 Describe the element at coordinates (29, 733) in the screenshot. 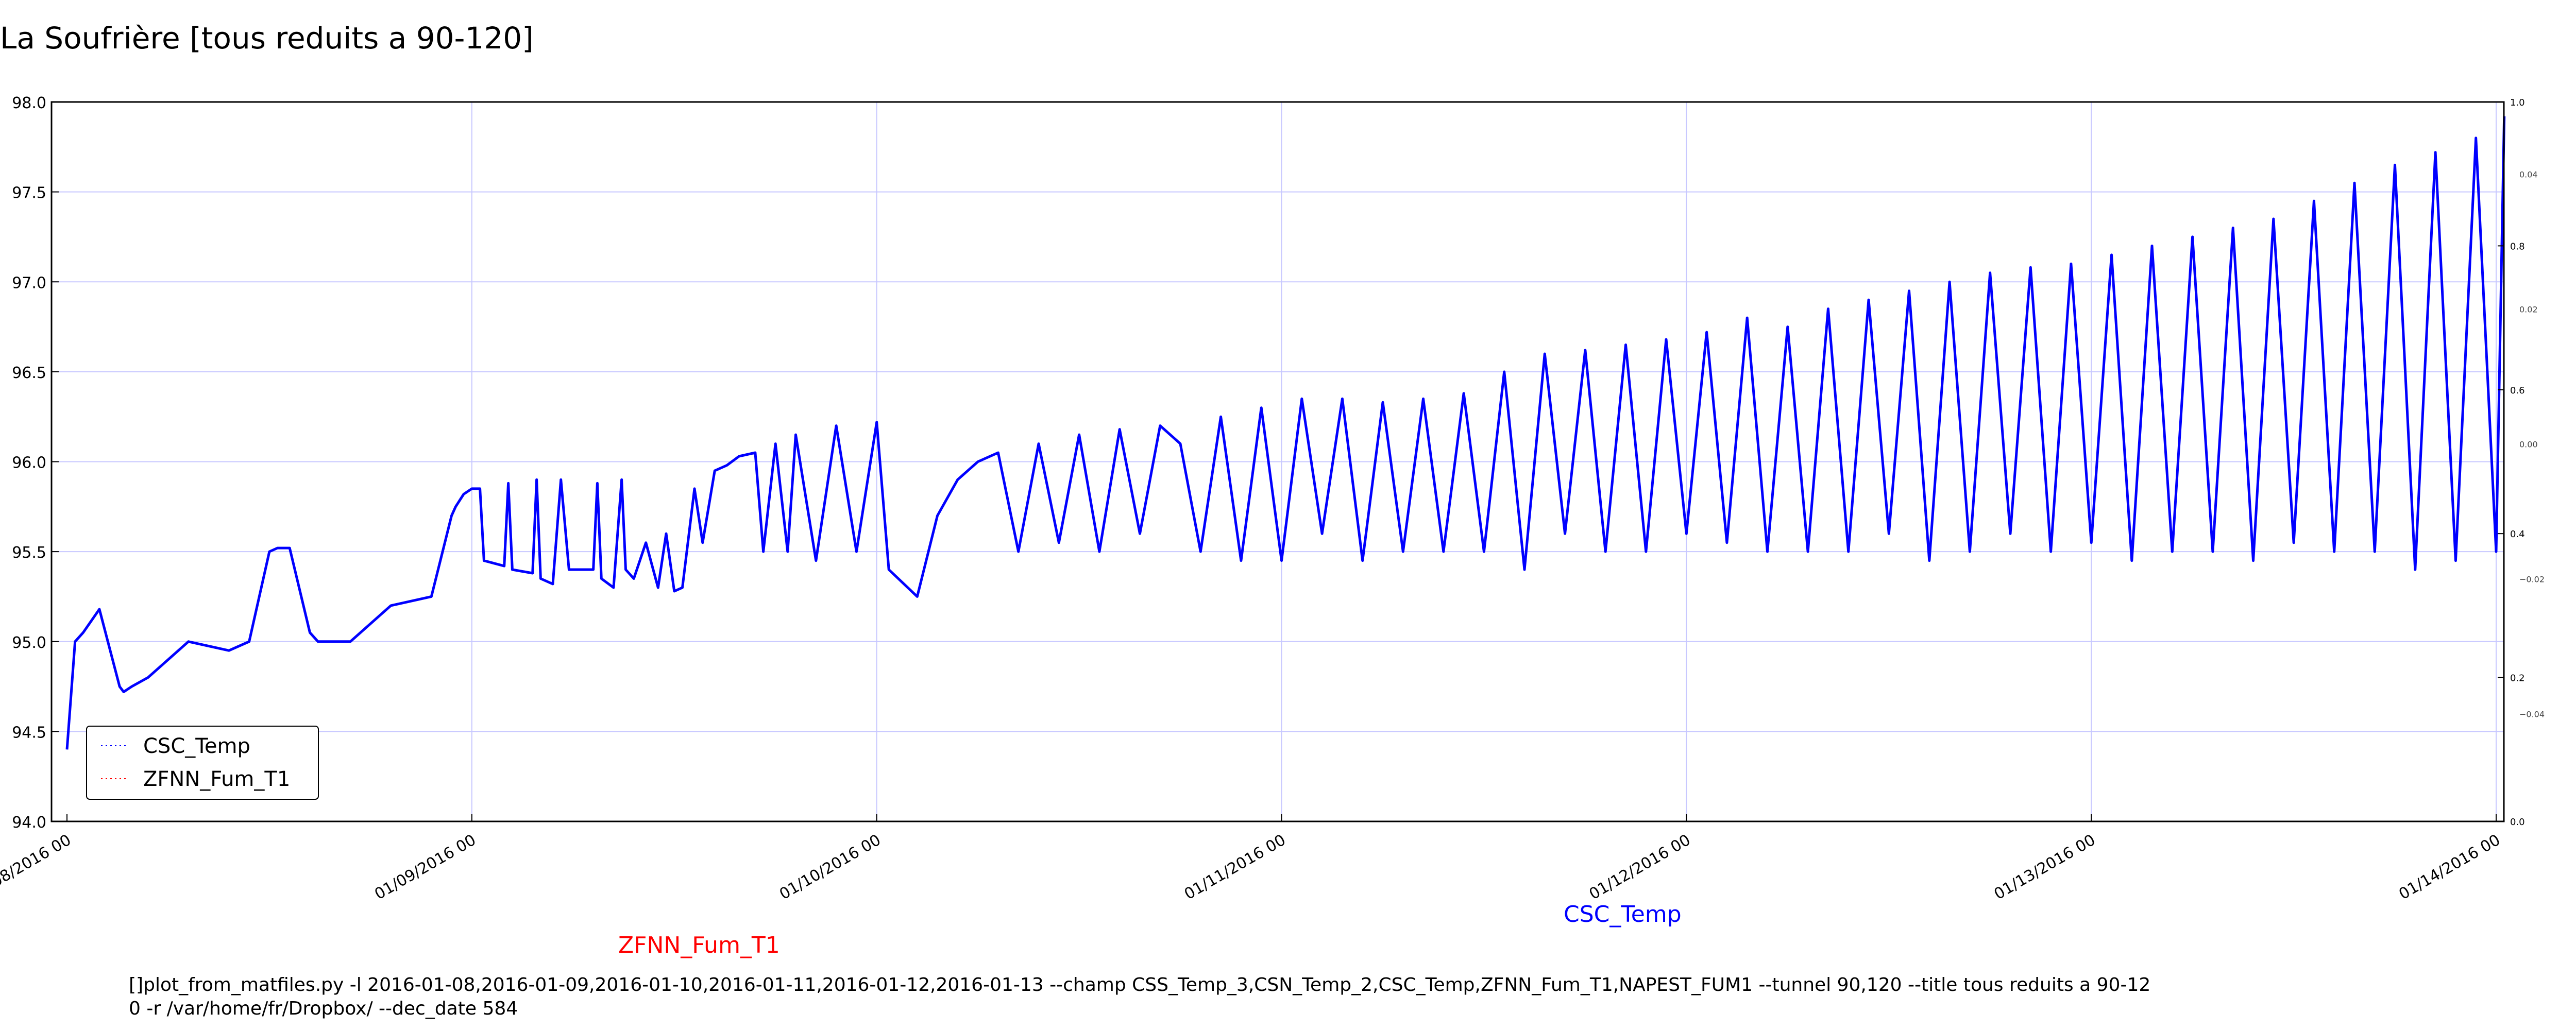

I see `y-tick-label: 94.5` at that location.